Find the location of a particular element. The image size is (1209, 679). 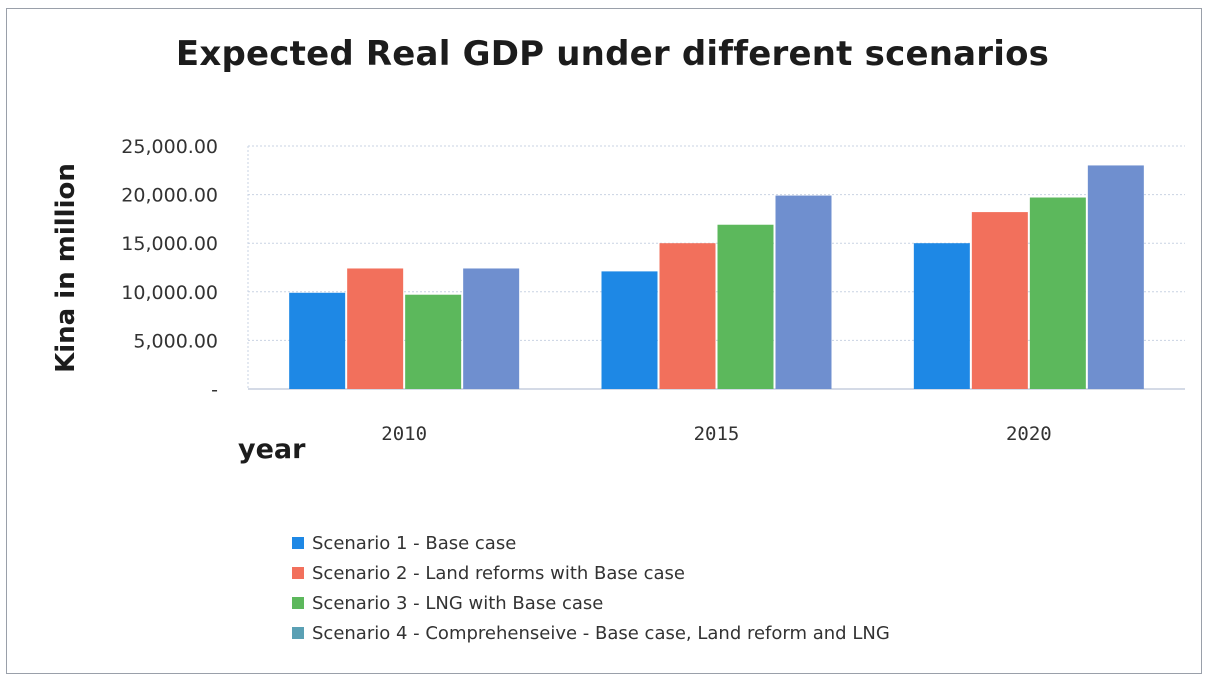

y-tick-label: 15,000.00 is located at coordinates (169, 244).